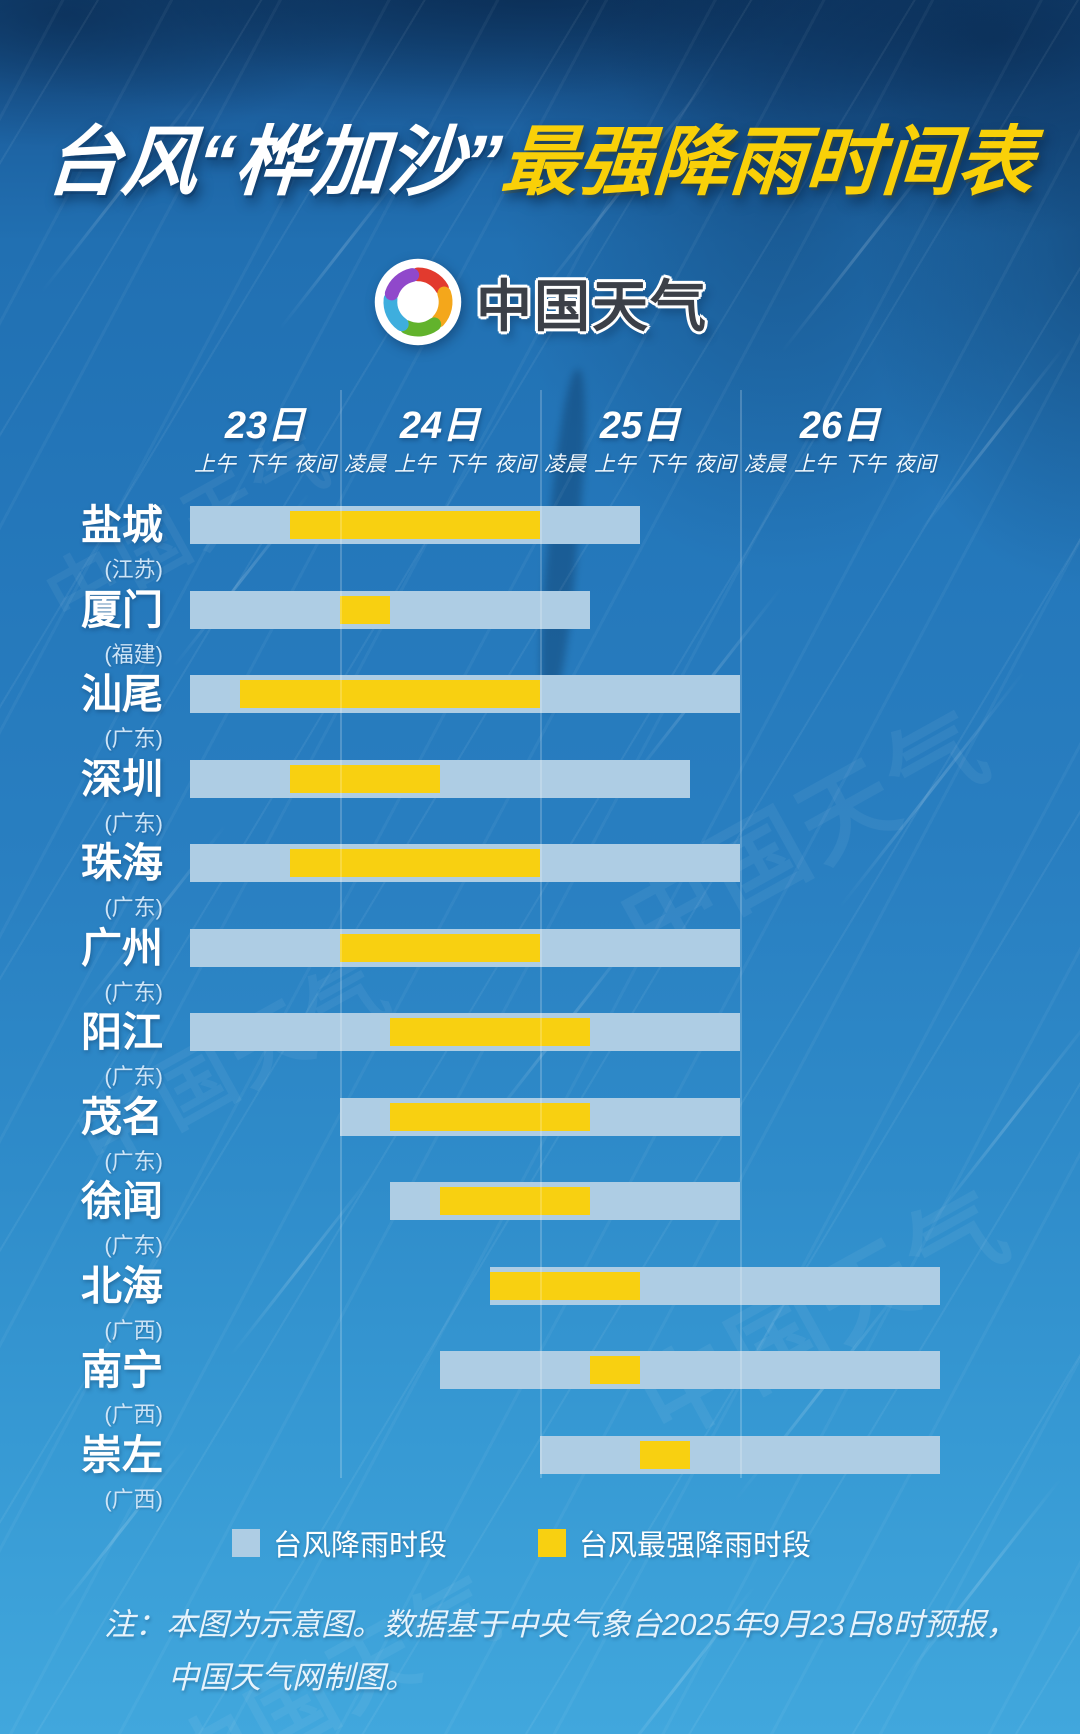  I want to click on row-city-label: 深圳, so click(122, 778).